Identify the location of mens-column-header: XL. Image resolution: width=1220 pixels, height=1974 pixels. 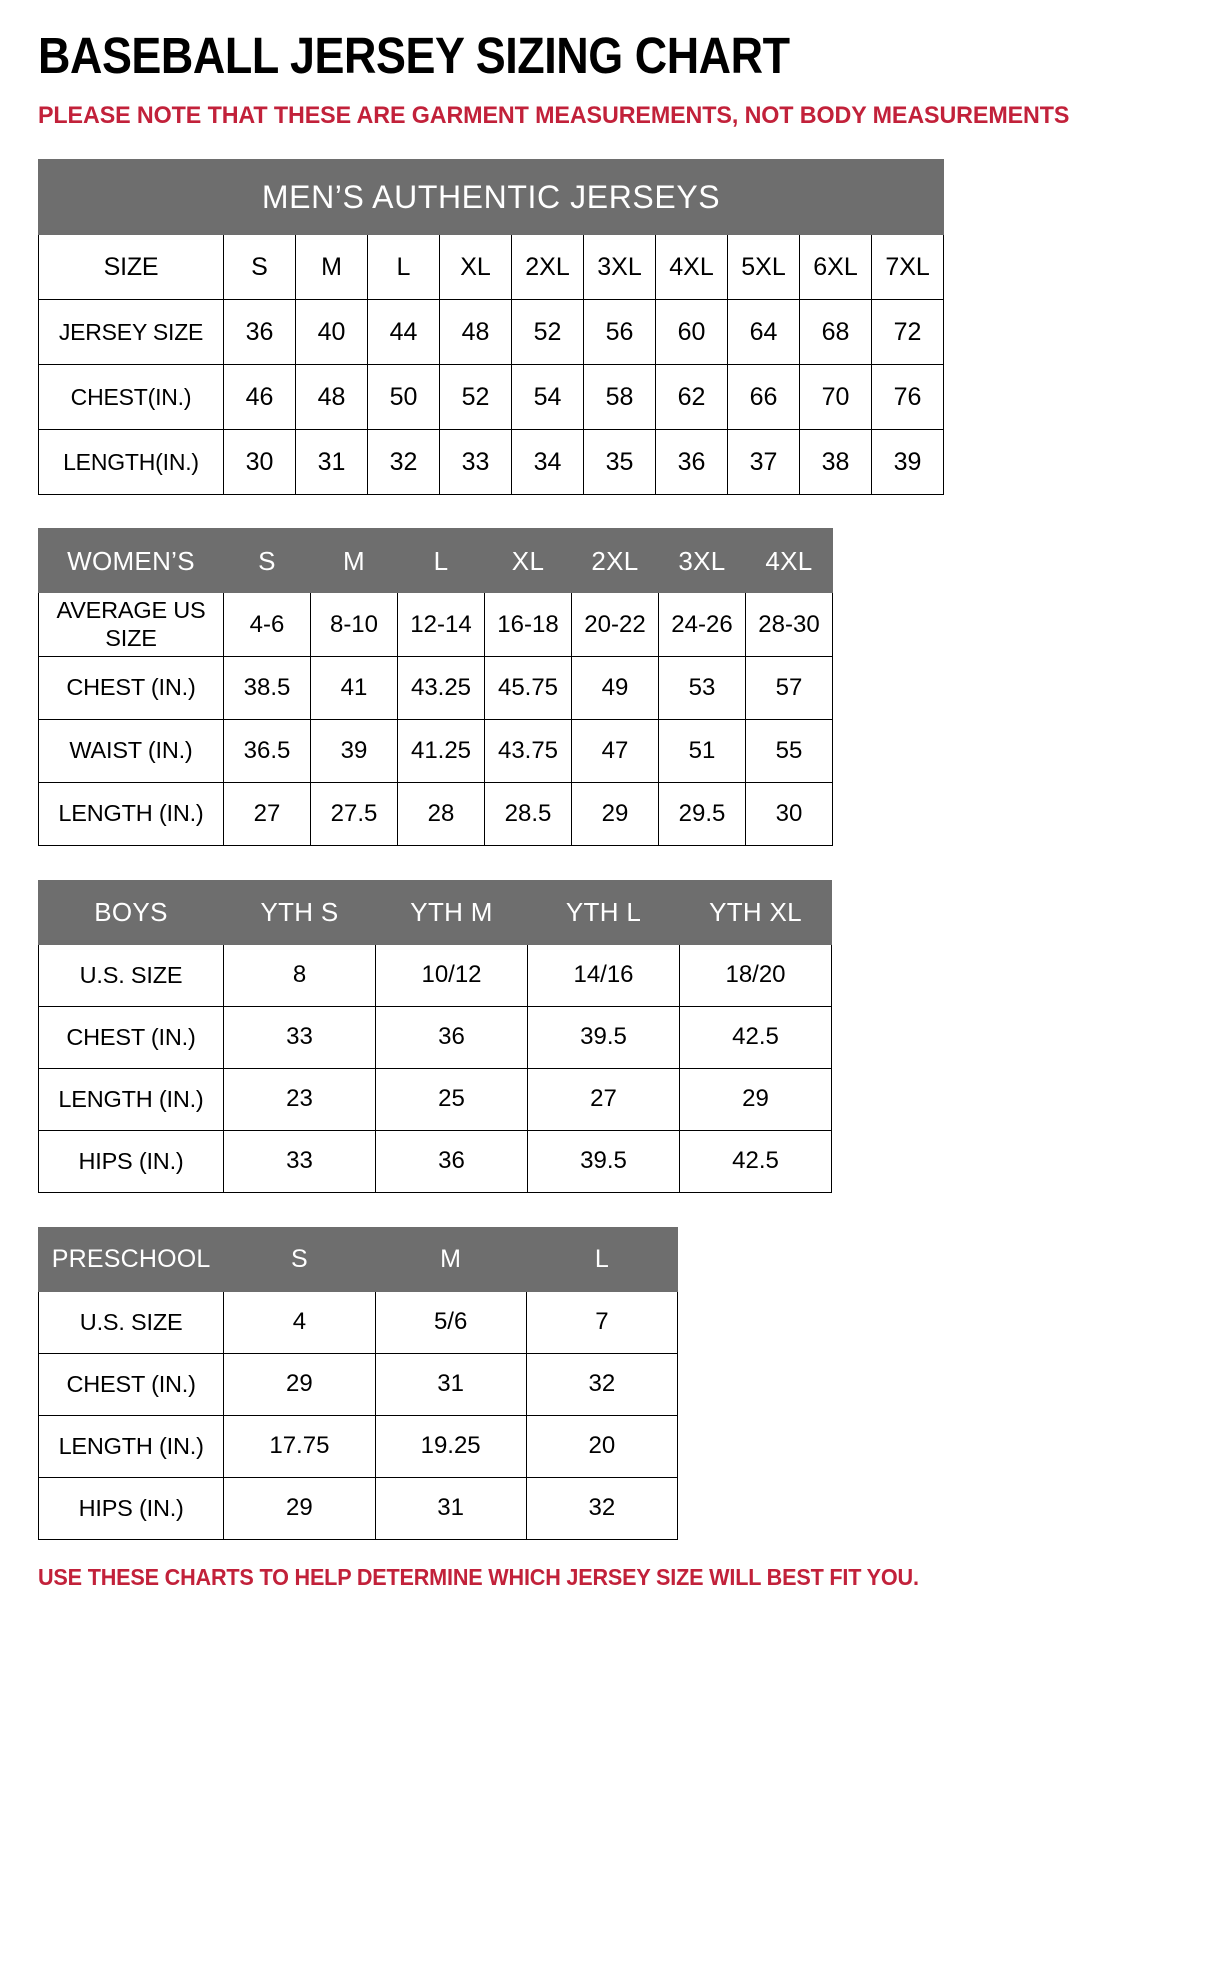
(475, 267).